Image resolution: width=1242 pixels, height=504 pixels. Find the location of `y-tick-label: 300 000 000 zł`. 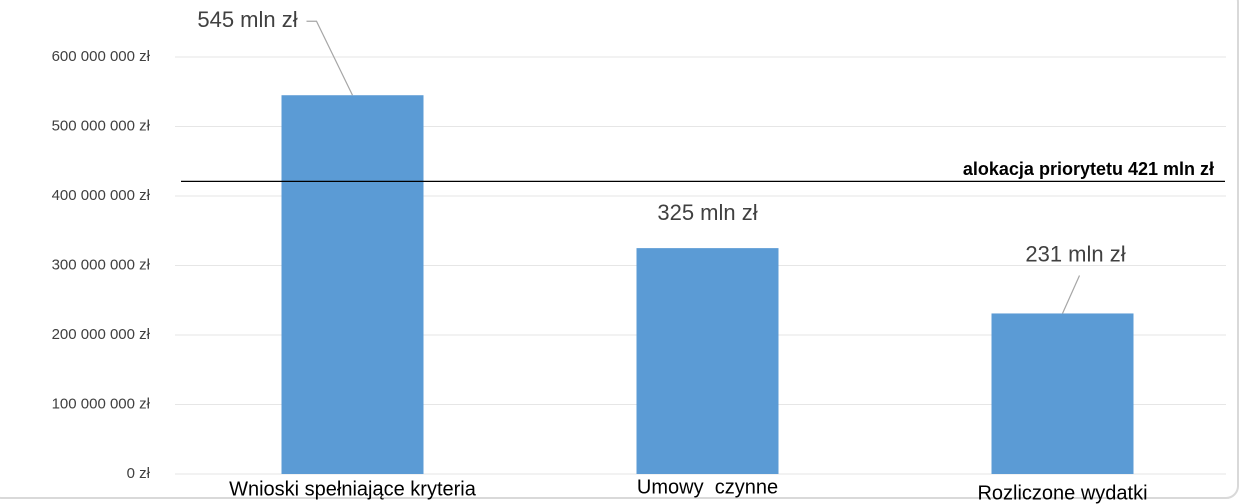

y-tick-label: 300 000 000 zł is located at coordinates (101, 264).